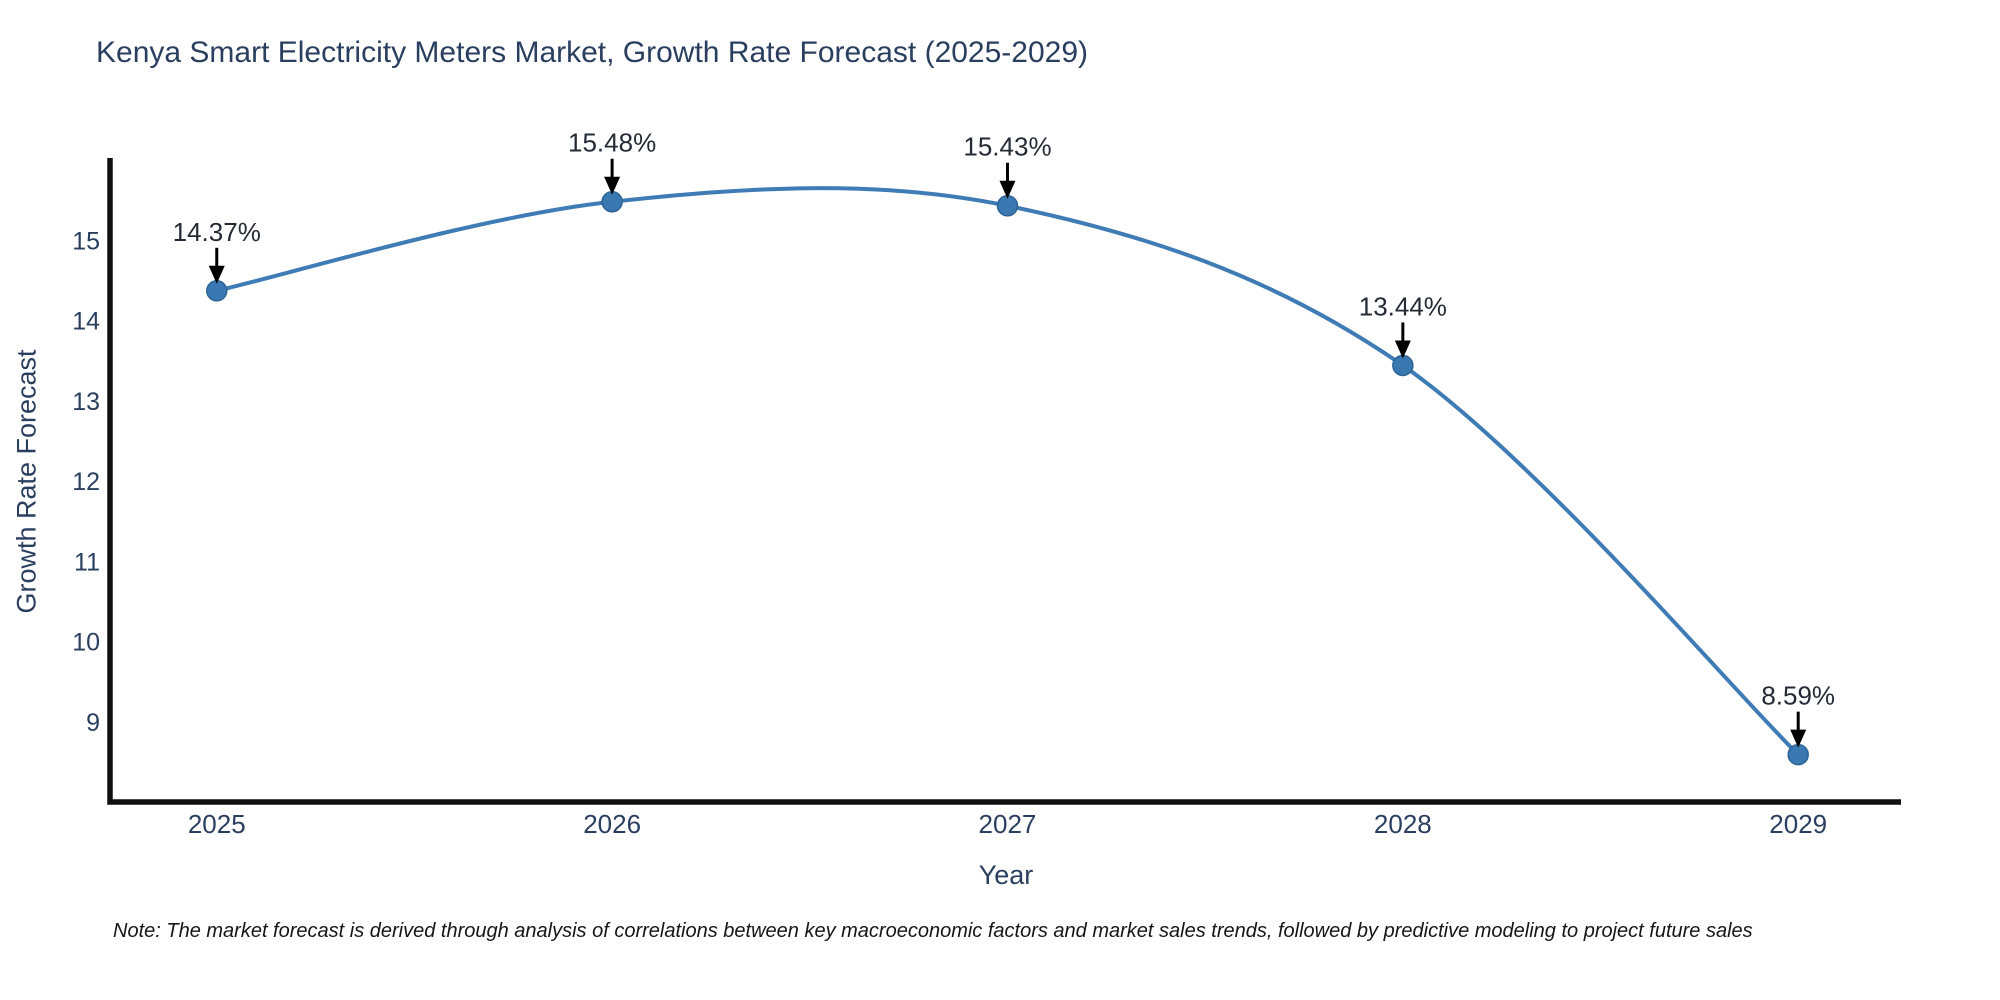 Image resolution: width=2000 pixels, height=1000 pixels. I want to click on y-tick-label: 10, so click(86, 643).